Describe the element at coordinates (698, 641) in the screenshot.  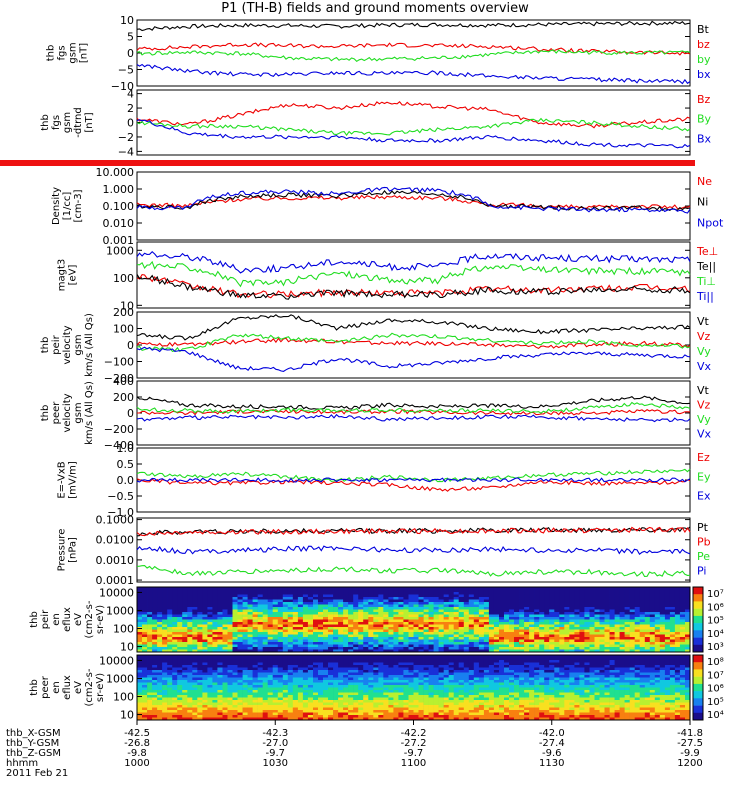
I see `peir-spectrogram-colorbar-cell` at that location.